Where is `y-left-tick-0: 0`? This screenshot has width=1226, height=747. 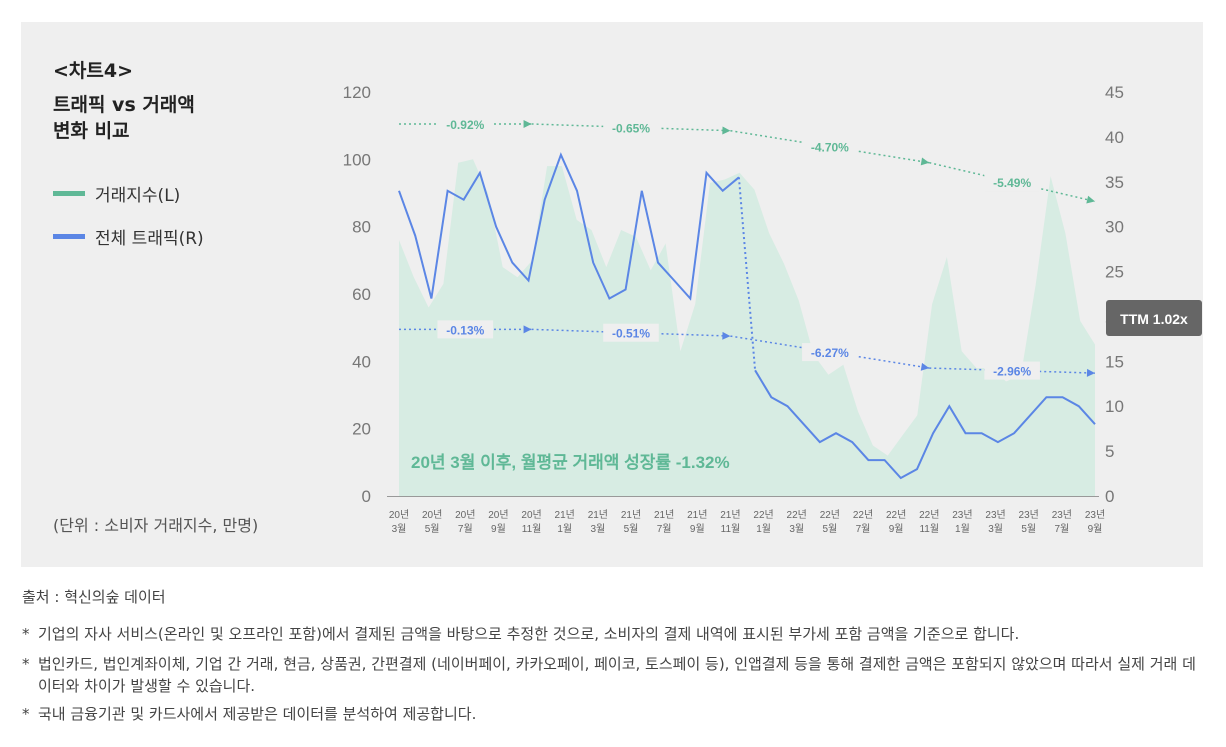 y-left-tick-0: 0 is located at coordinates (366, 496).